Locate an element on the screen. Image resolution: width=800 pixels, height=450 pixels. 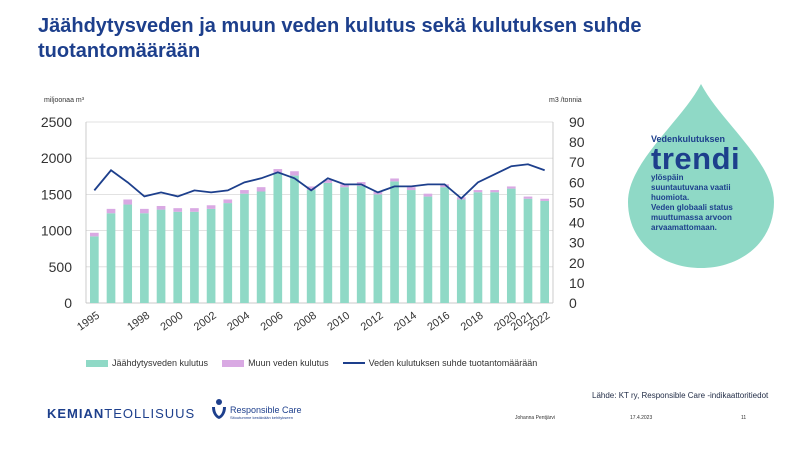
left-axis-unit-label: miljoonaa m³ is located at coordinates (64, 100).